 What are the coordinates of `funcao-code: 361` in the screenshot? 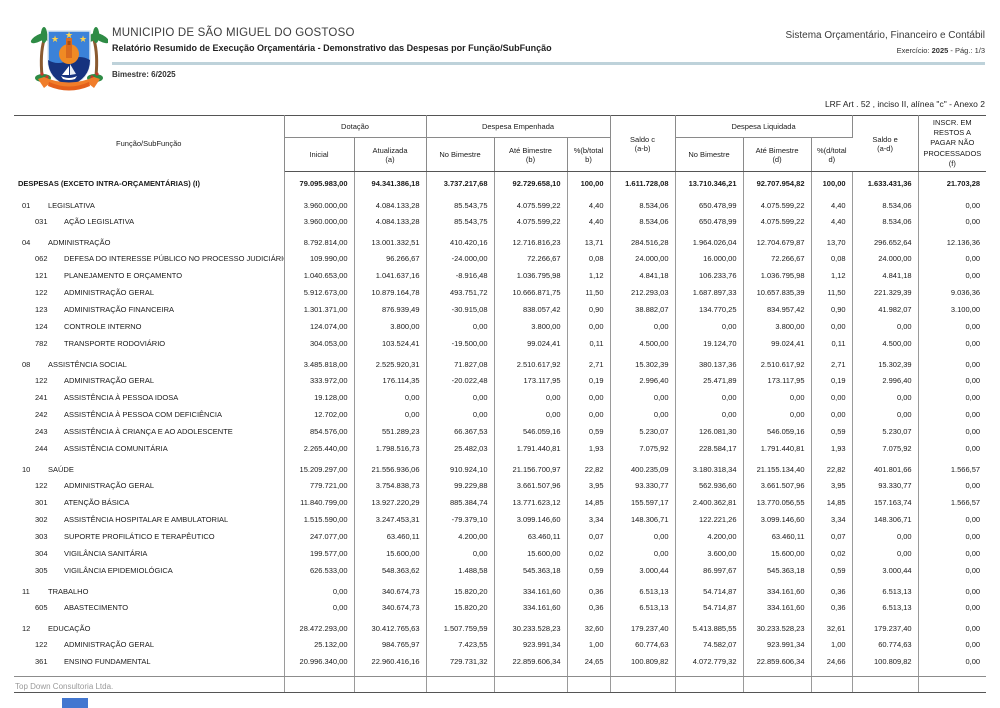 It's located at (41, 661).